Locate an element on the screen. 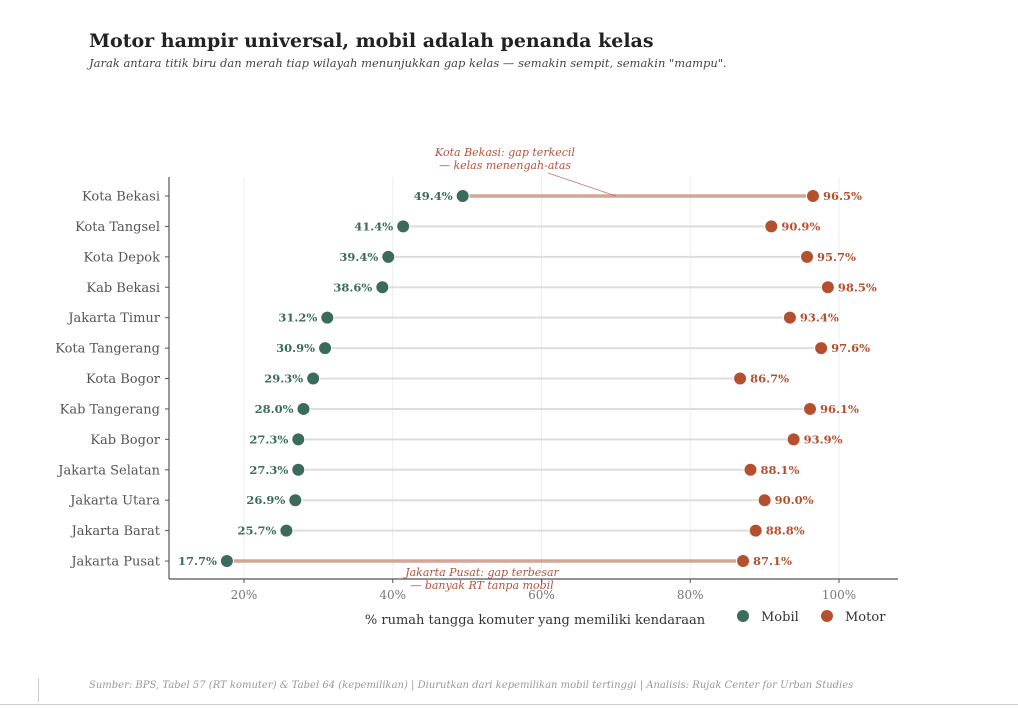  annotation-text: — kelas menengah-atas is located at coordinates (505, 165).